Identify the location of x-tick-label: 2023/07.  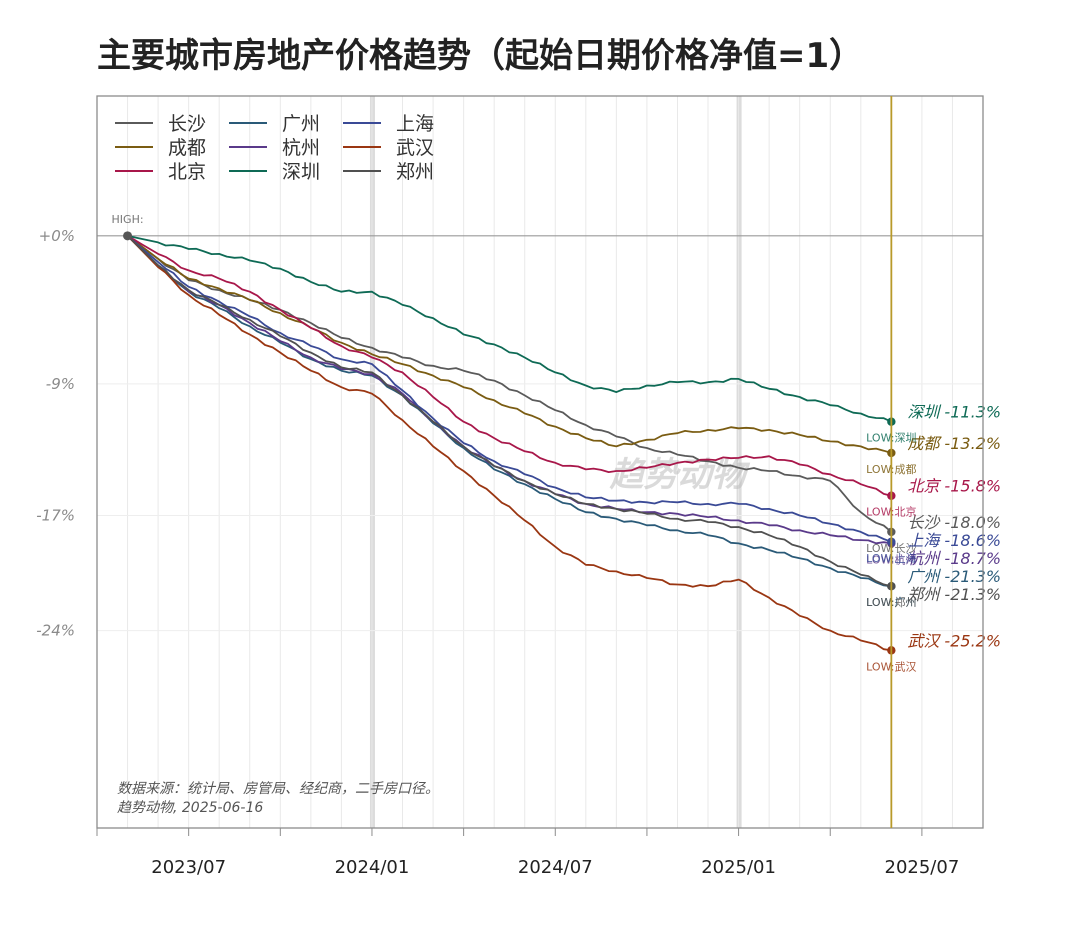
(188, 867).